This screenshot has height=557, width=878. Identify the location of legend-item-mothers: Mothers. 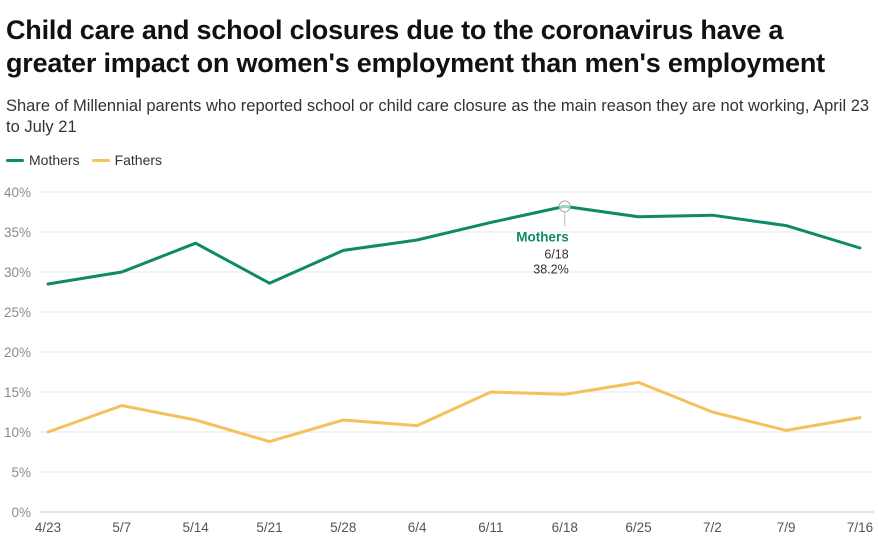
(43, 160).